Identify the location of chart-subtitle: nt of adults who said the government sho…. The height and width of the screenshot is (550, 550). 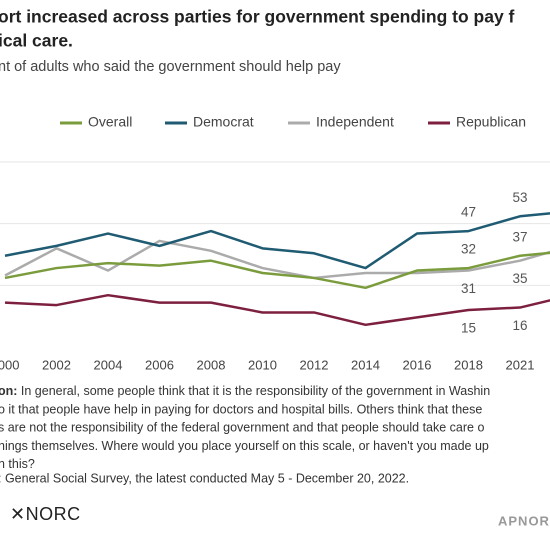
(170, 67).